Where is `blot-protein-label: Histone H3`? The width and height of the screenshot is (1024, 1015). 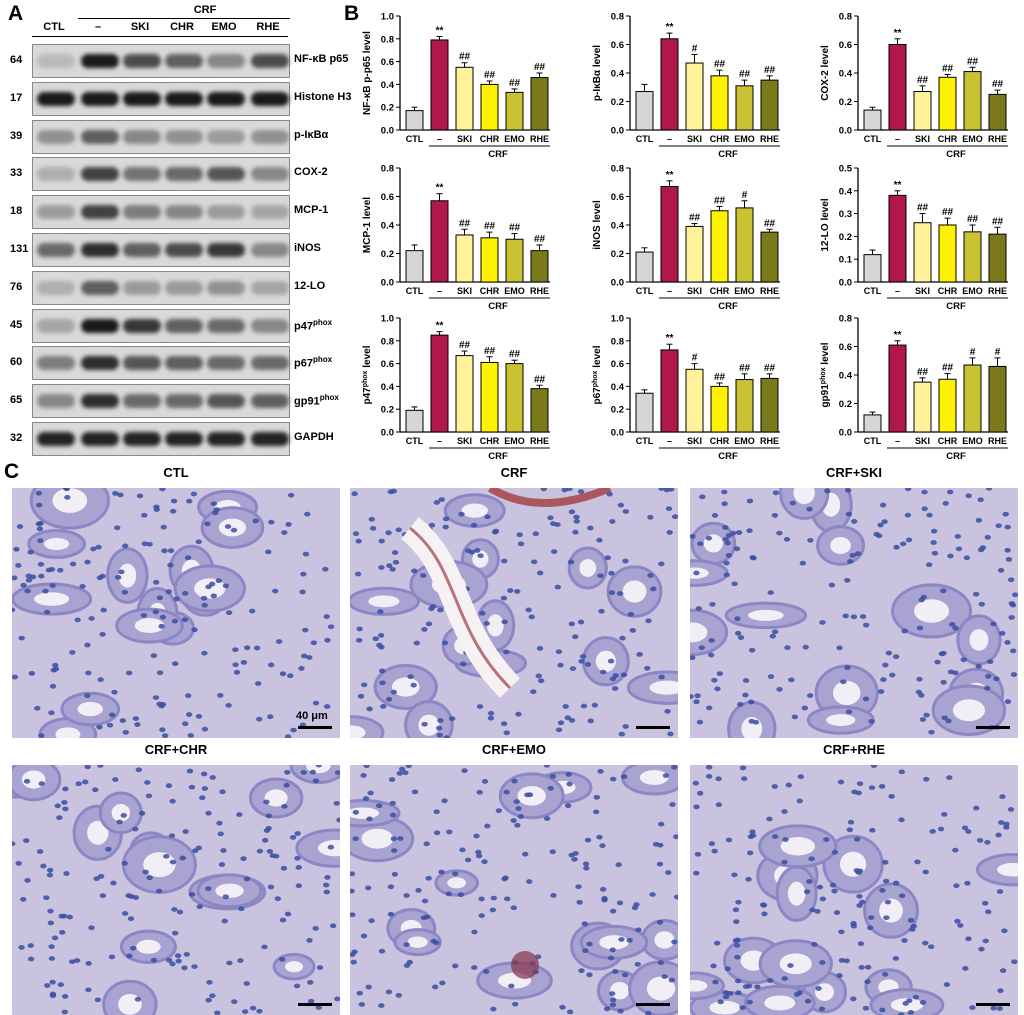
blot-protein-label: Histone H3 is located at coordinates (322, 97).